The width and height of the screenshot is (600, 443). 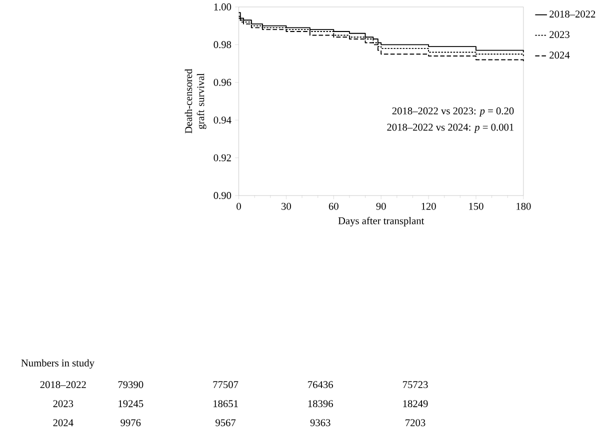 I want to click on annotation: 2018–2022 vs 2024: p = 0.001, so click(x=450, y=129).